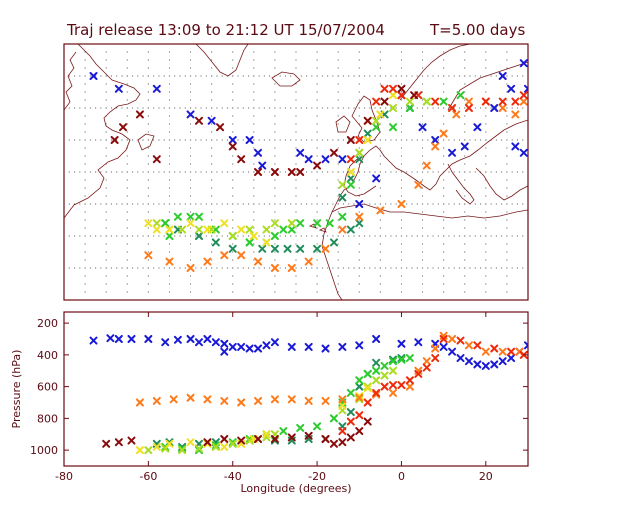 The image size is (640, 512). What do you see at coordinates (114, 140) in the screenshot?
I see `map-marker-dark-red` at bounding box center [114, 140].